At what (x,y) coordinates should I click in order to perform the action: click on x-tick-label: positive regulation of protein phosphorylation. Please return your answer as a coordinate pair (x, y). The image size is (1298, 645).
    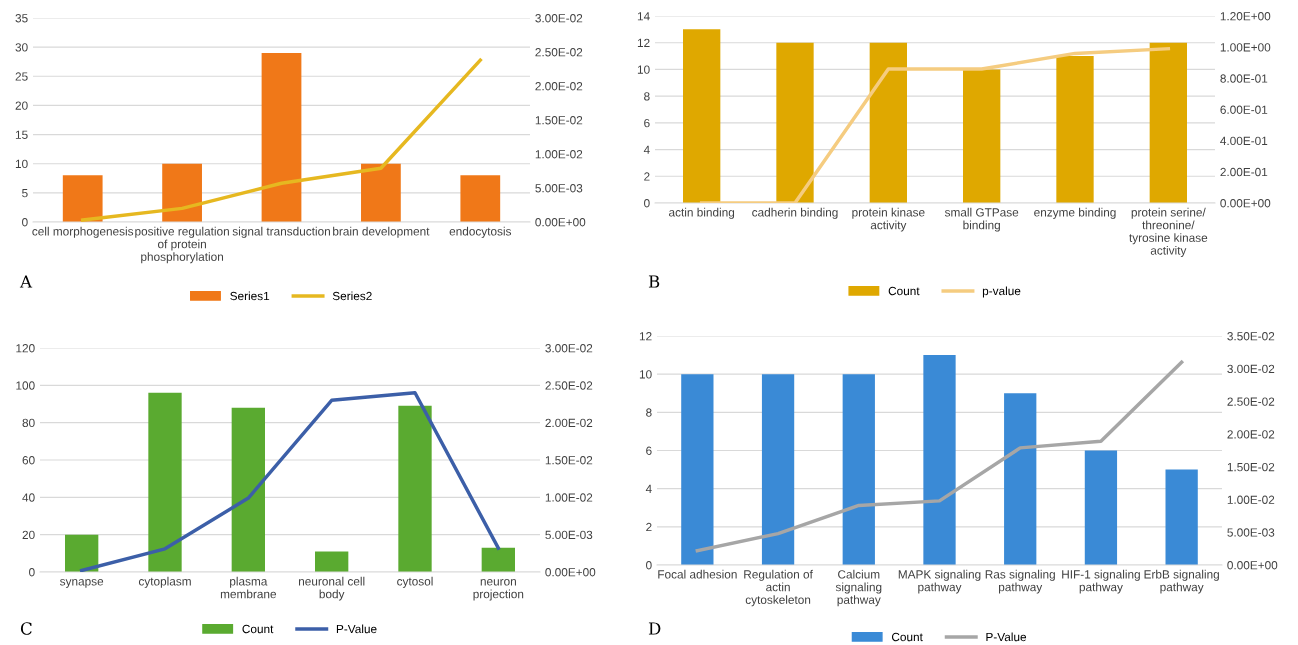
    Looking at the image, I should click on (182, 245).